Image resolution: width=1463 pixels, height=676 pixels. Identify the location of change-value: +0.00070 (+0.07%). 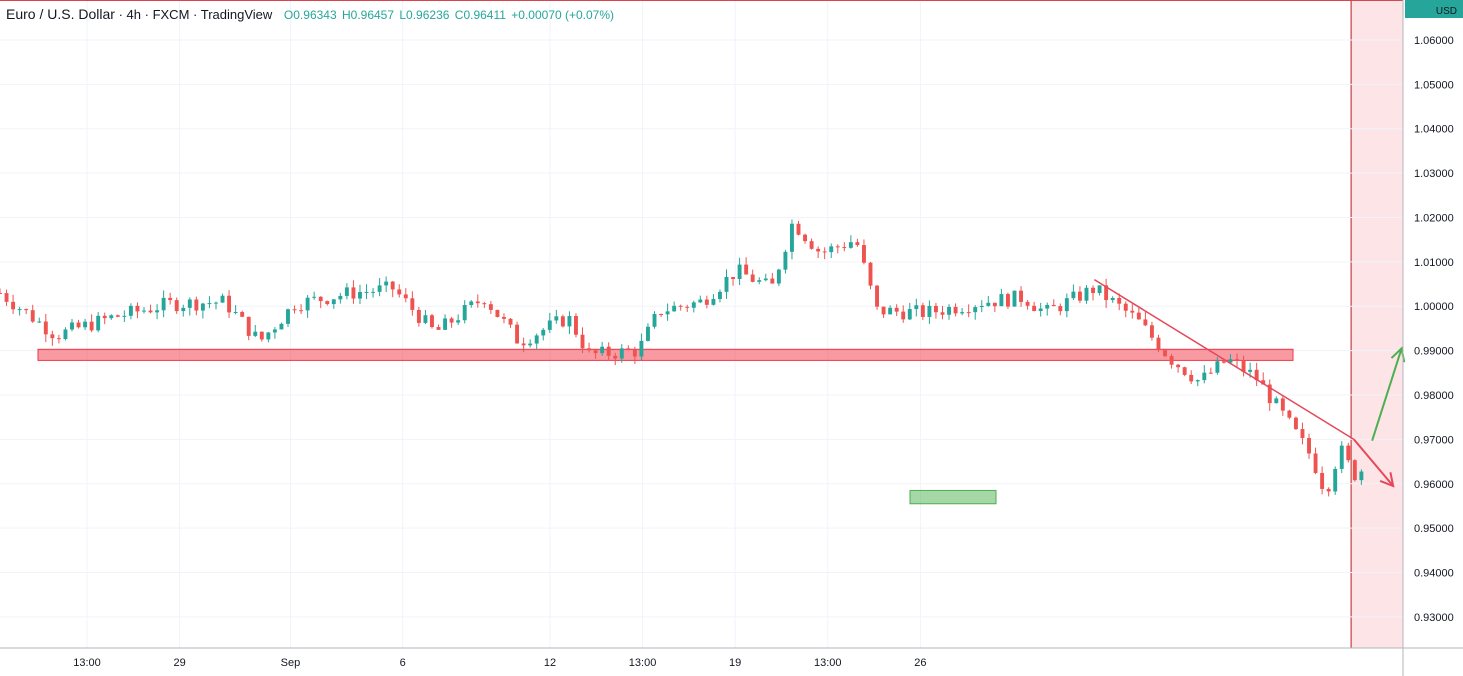
(563, 15).